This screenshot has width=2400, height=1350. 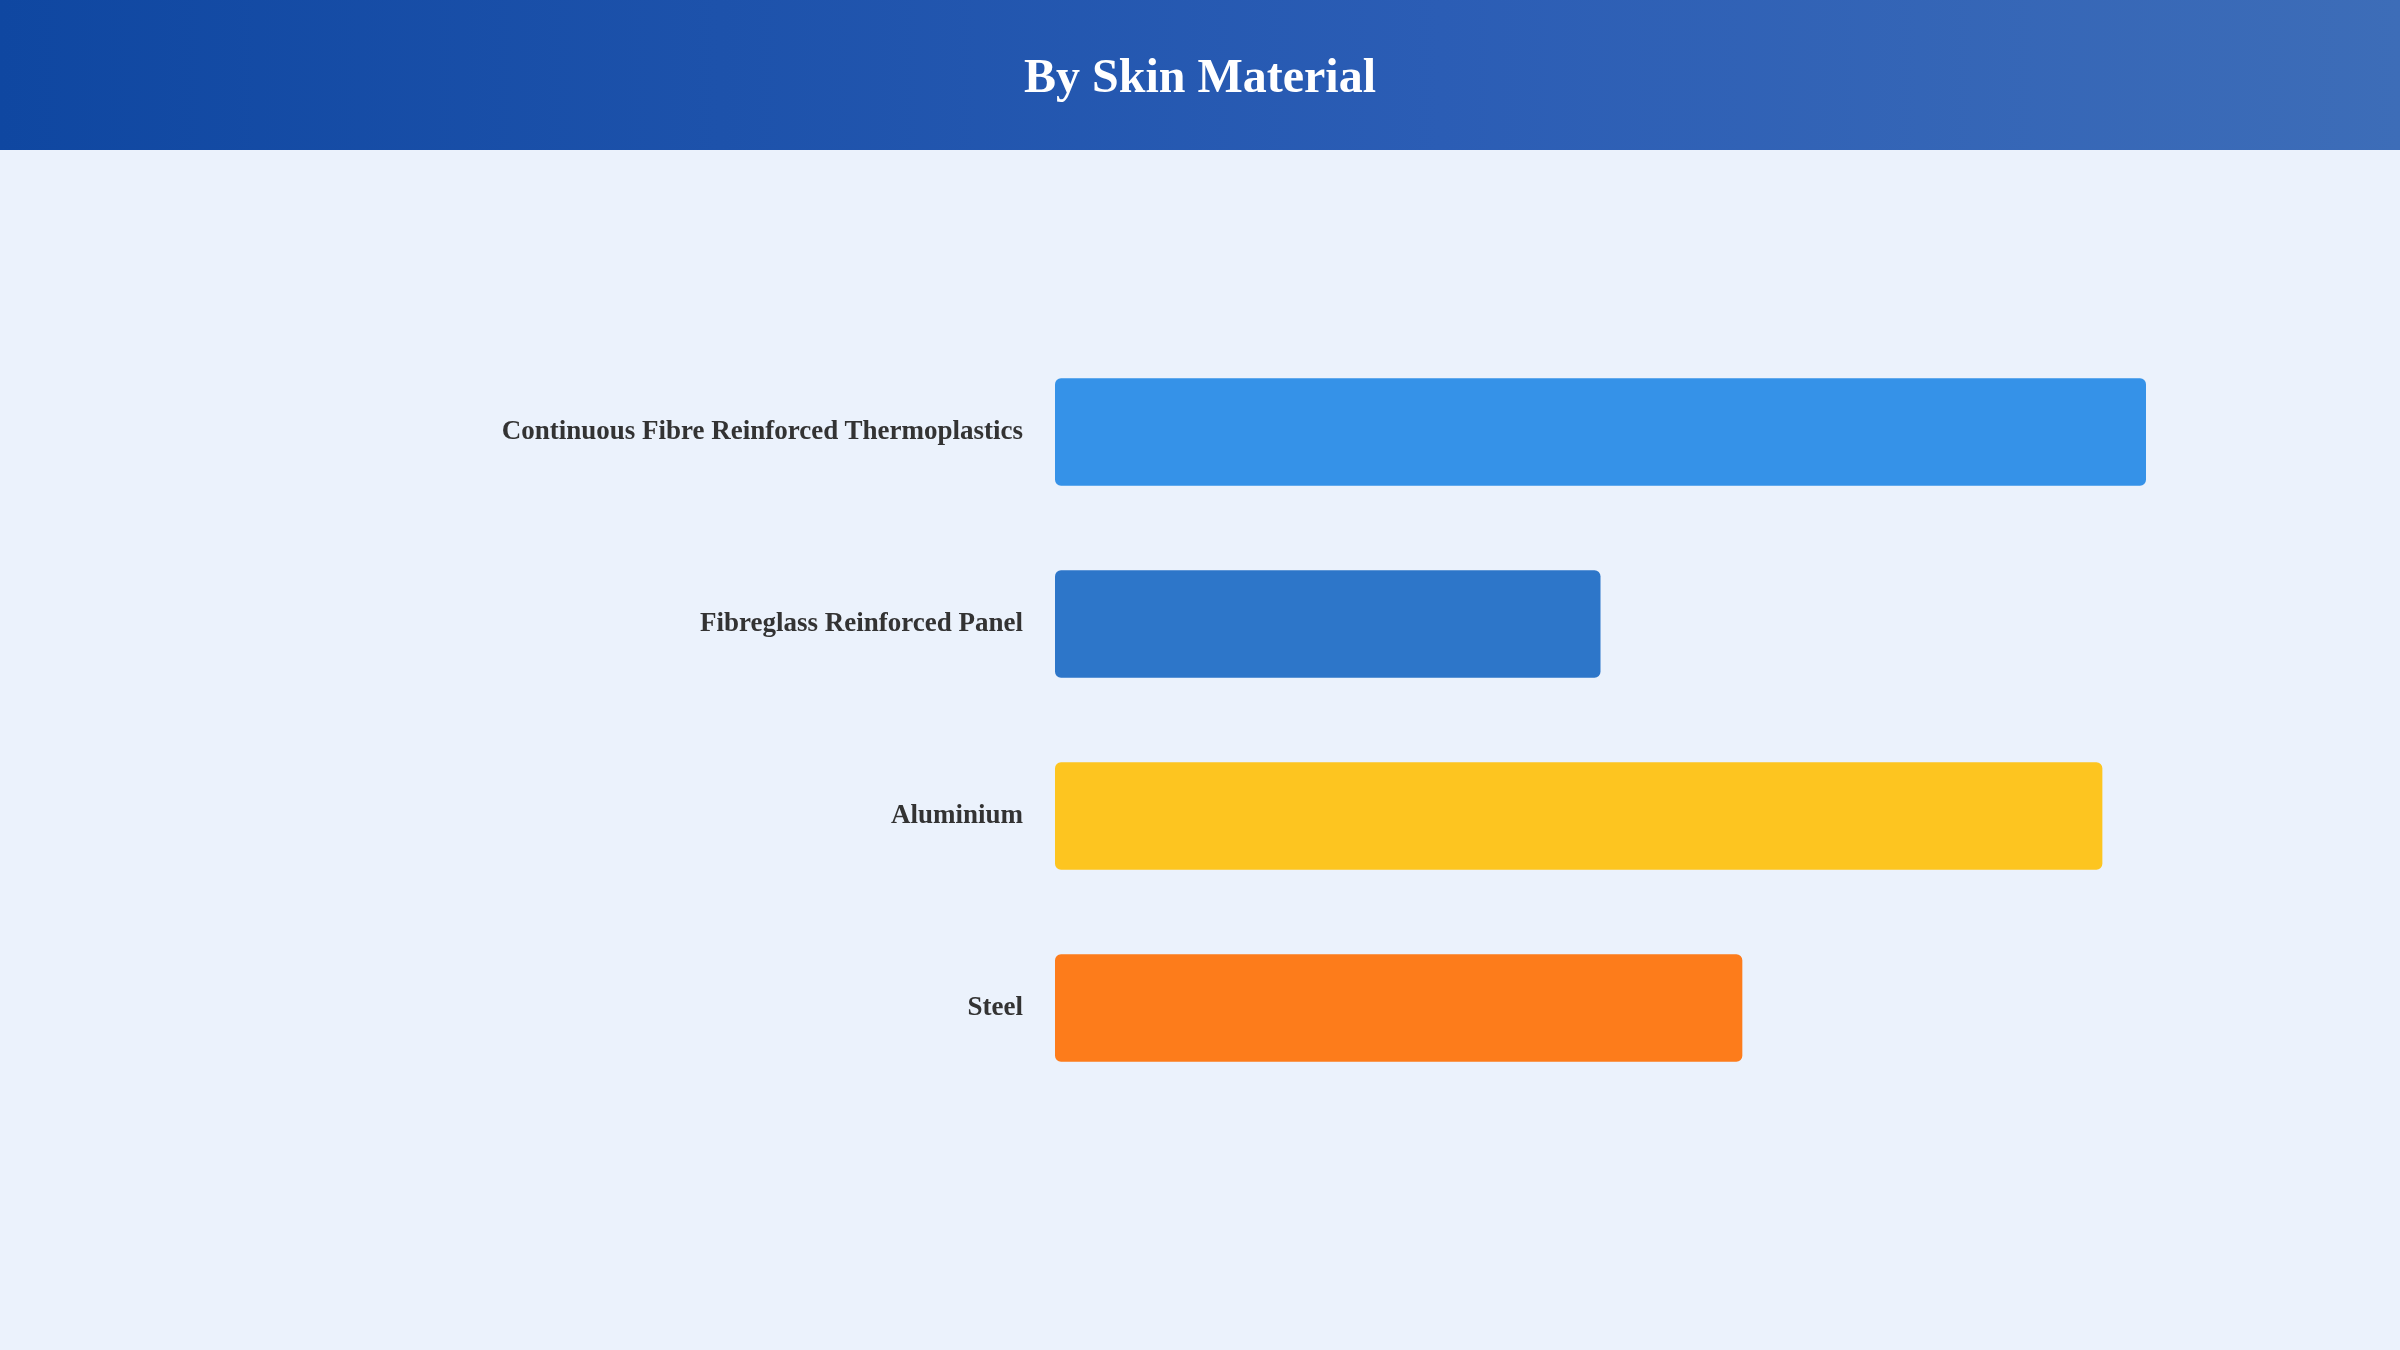 What do you see at coordinates (1199, 75) in the screenshot?
I see `chart-title: By Skin Material` at bounding box center [1199, 75].